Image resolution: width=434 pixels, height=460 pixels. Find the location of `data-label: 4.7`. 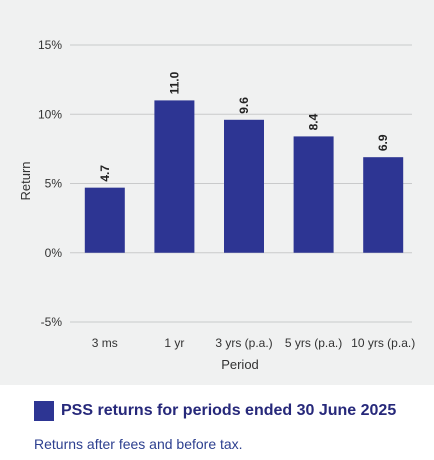

data-label: 4.7 is located at coordinates (105, 173).